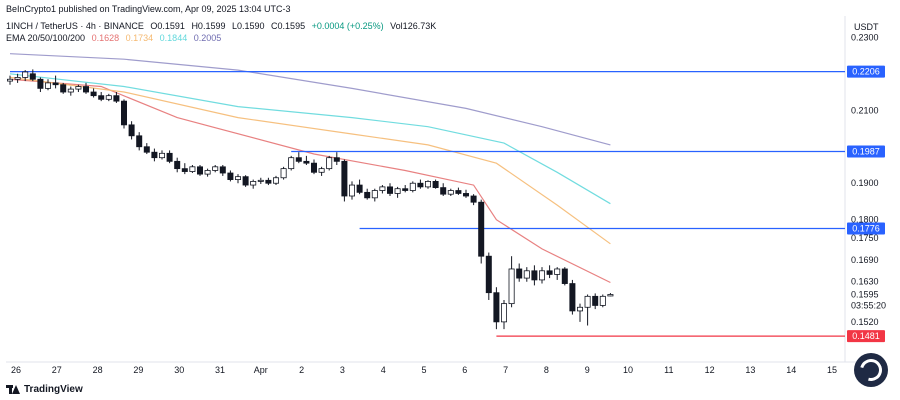 The width and height of the screenshot is (900, 400). Describe the element at coordinates (44, 389) in the screenshot. I see `tradingview-logo: TradingView` at that location.